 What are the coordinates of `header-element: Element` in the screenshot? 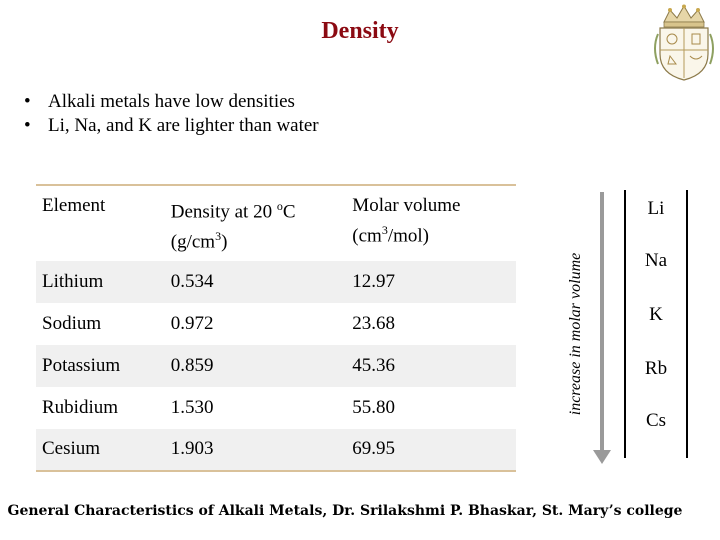 It's located at (74, 205).